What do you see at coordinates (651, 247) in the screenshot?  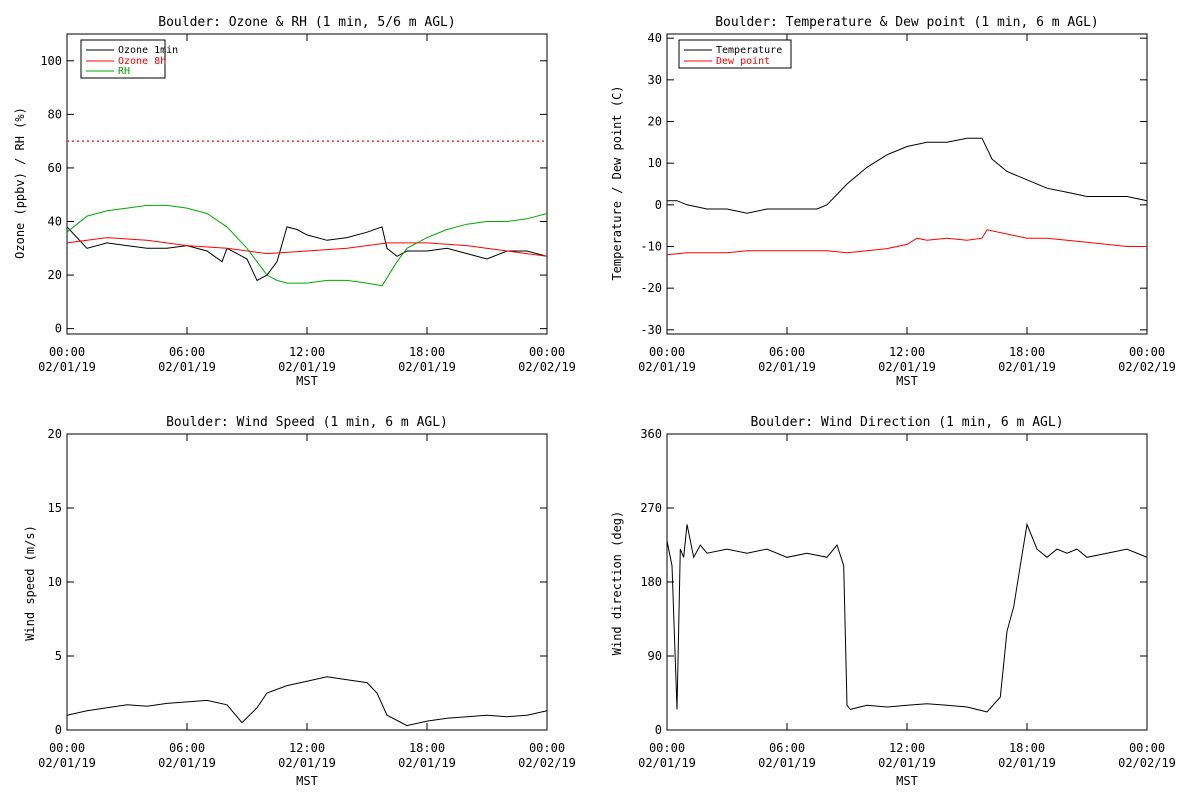 I see `y-tick-label: -10` at bounding box center [651, 247].